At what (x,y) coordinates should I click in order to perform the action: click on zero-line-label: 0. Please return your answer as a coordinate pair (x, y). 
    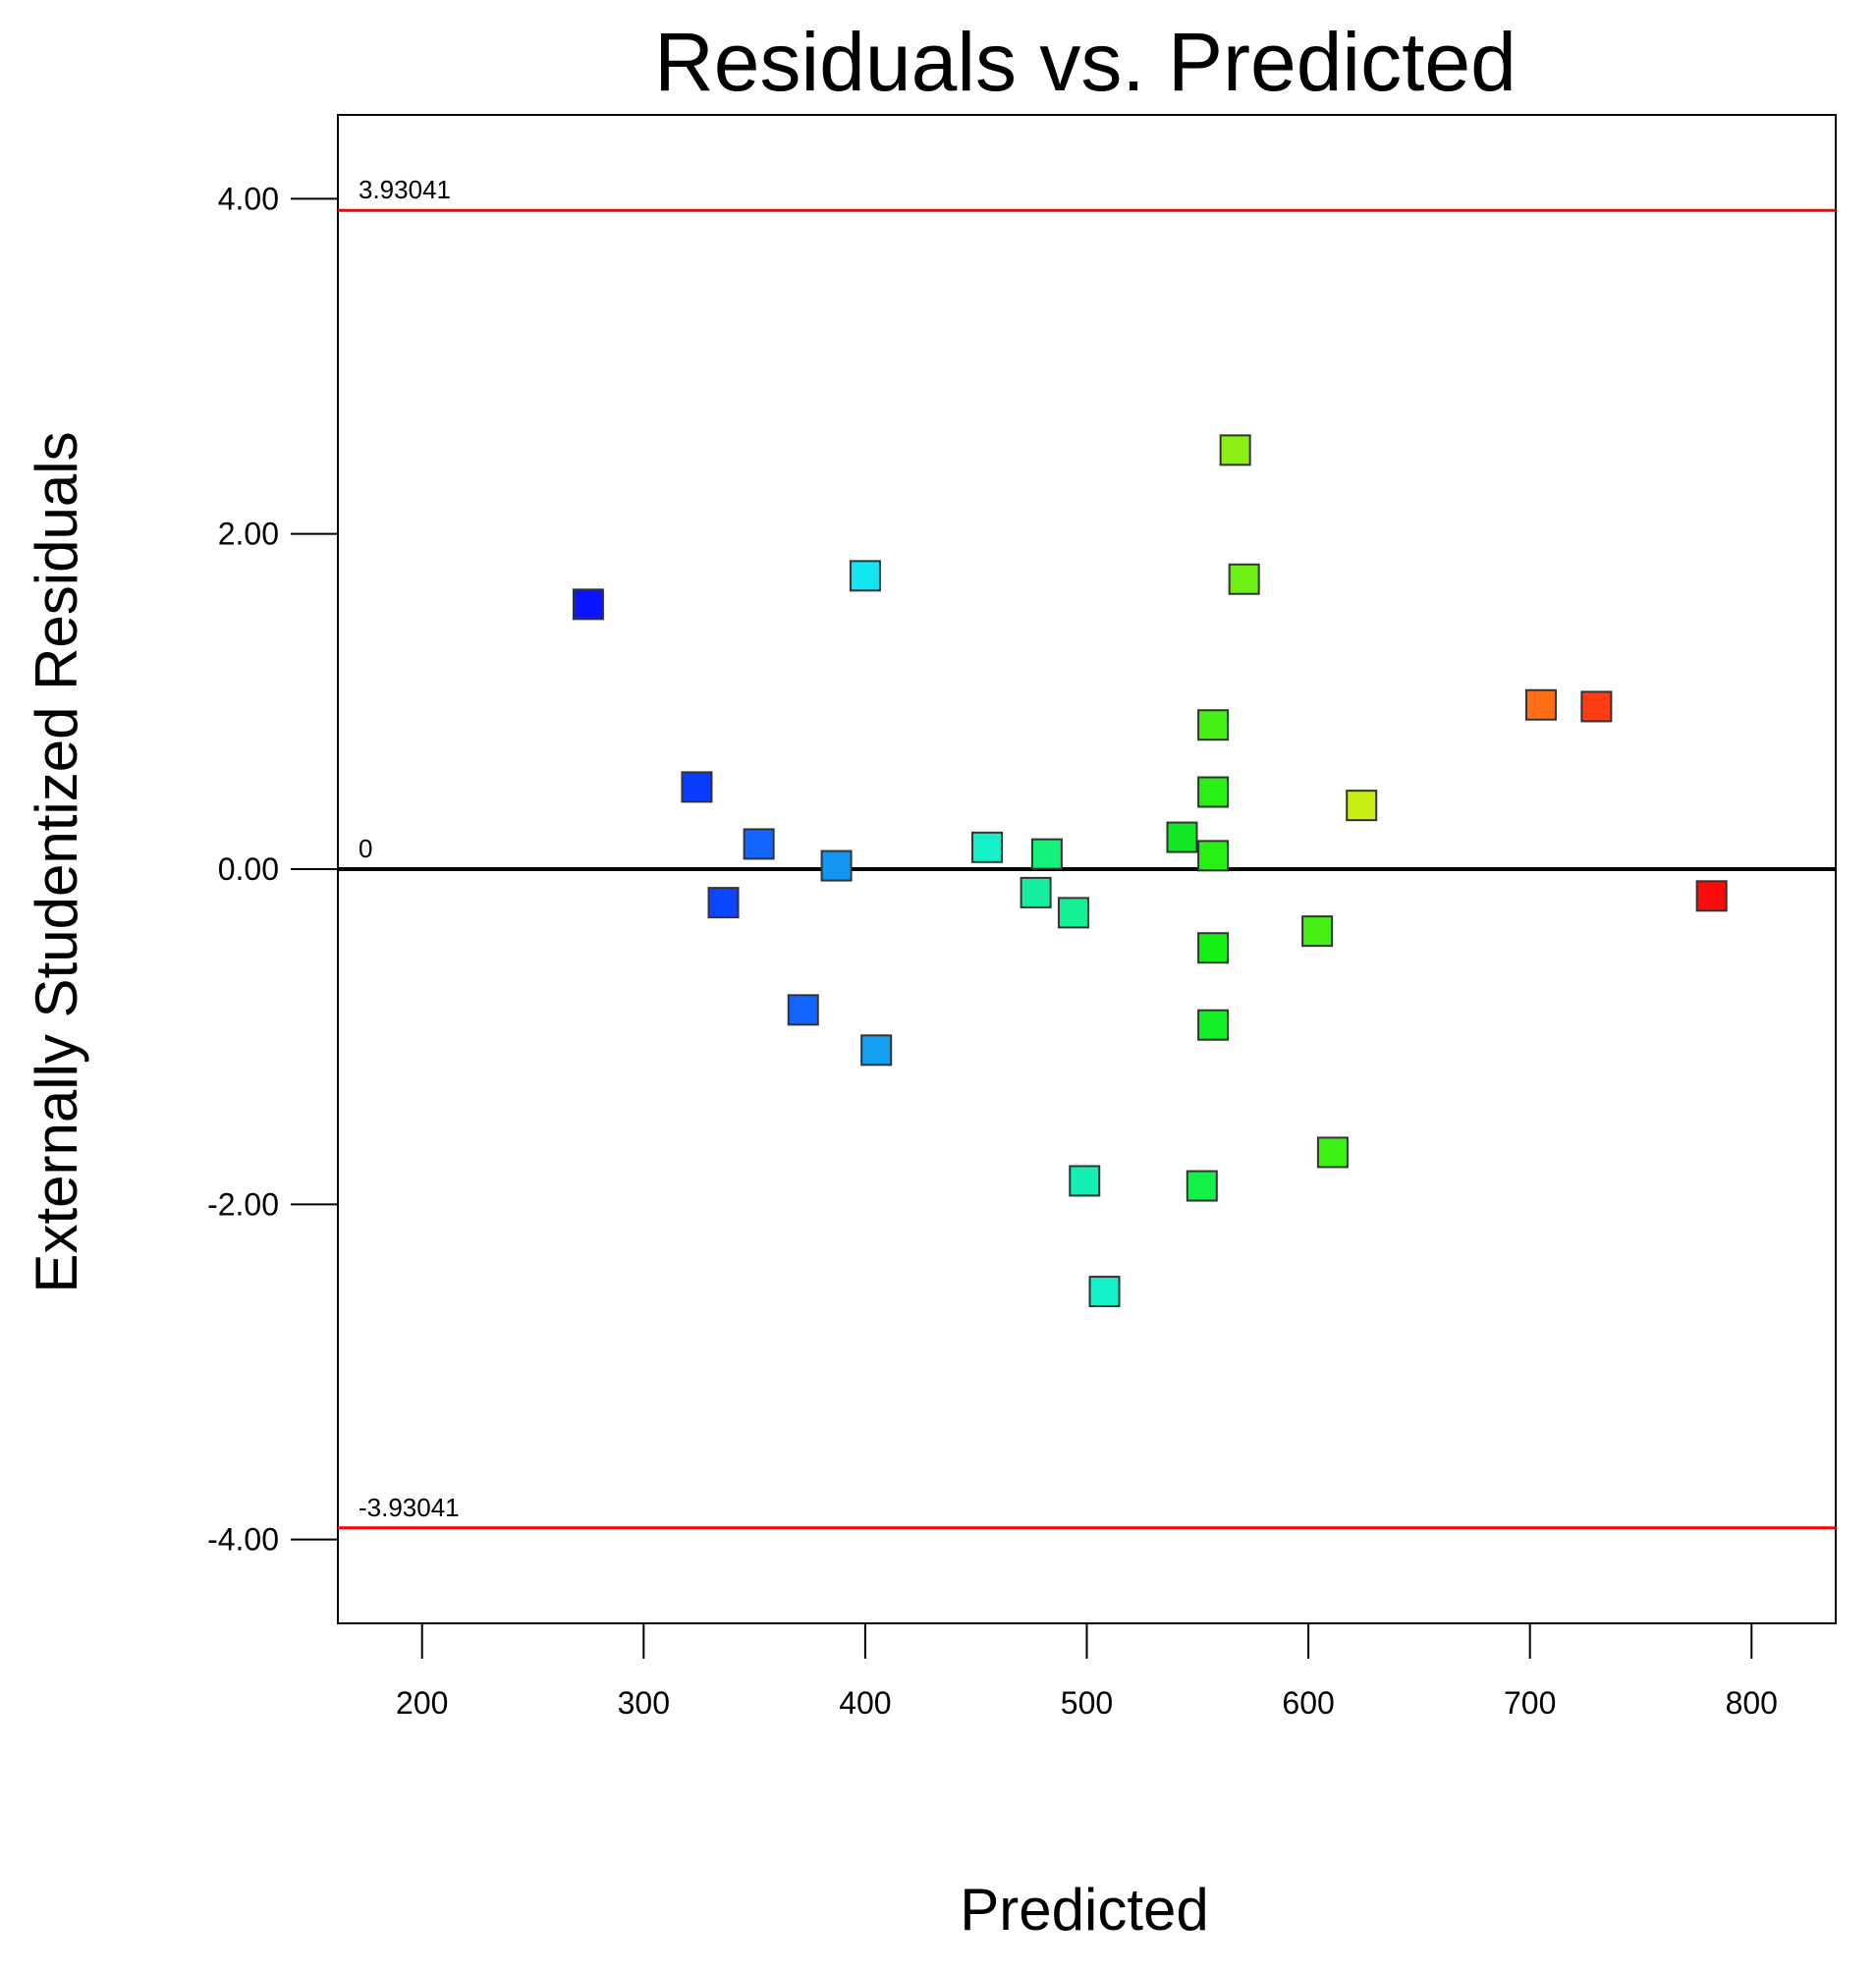
    Looking at the image, I should click on (365, 848).